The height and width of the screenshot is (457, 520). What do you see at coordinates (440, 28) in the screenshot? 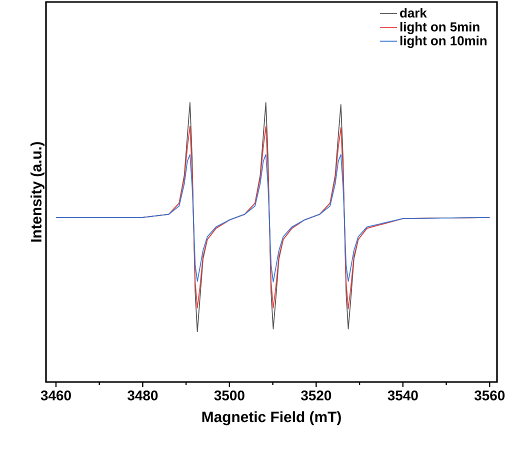
I see `legend-label: light on 5min` at bounding box center [440, 28].